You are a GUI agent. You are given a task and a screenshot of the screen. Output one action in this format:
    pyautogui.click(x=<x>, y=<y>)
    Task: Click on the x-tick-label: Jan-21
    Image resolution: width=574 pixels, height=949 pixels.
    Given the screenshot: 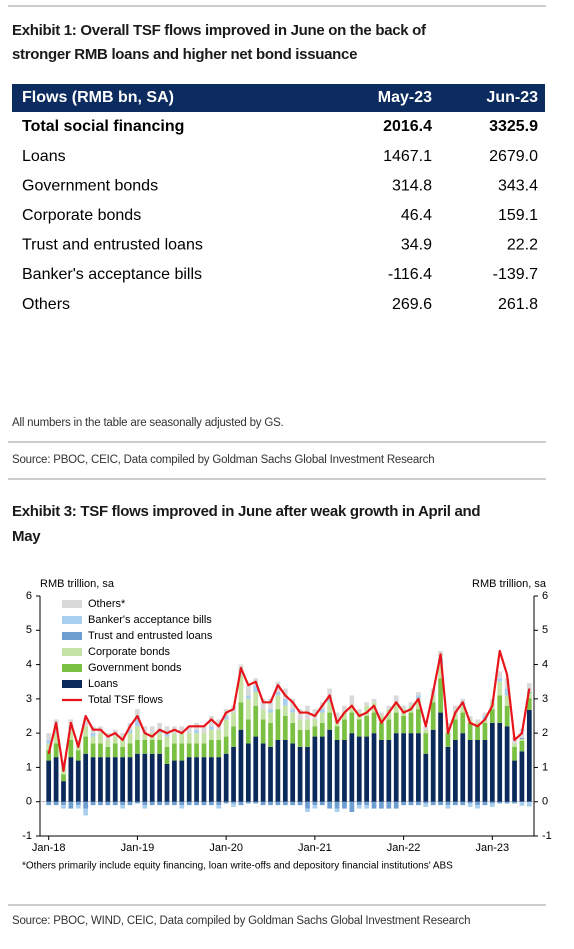 What is the action you would take?
    pyautogui.click(x=315, y=848)
    